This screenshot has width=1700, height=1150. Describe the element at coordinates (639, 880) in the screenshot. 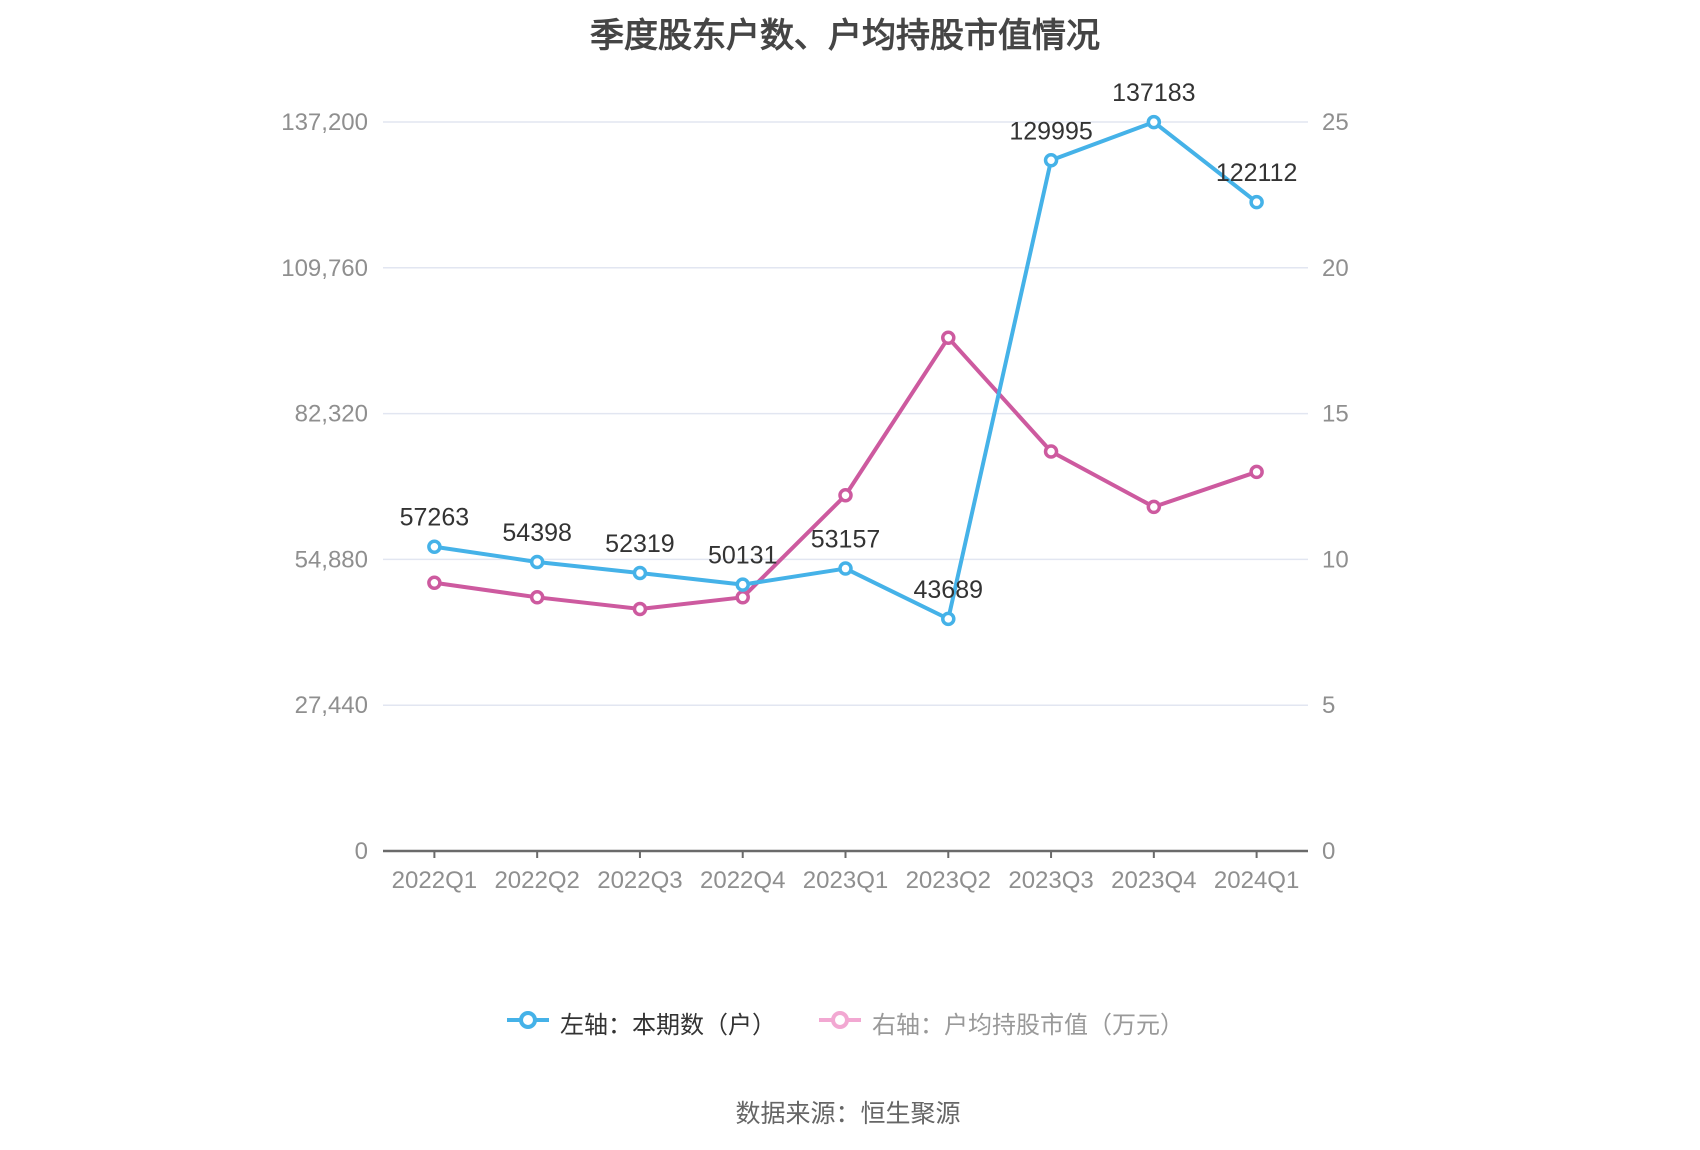

I see `x-axis-category-label: 2022Q3` at that location.